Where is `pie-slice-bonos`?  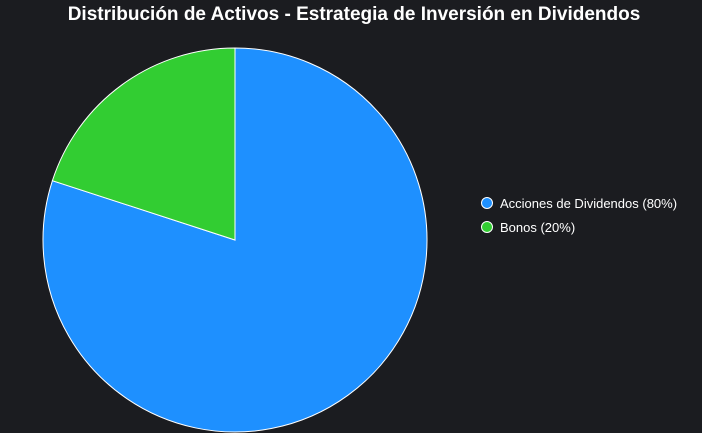 pie-slice-bonos is located at coordinates (143, 144).